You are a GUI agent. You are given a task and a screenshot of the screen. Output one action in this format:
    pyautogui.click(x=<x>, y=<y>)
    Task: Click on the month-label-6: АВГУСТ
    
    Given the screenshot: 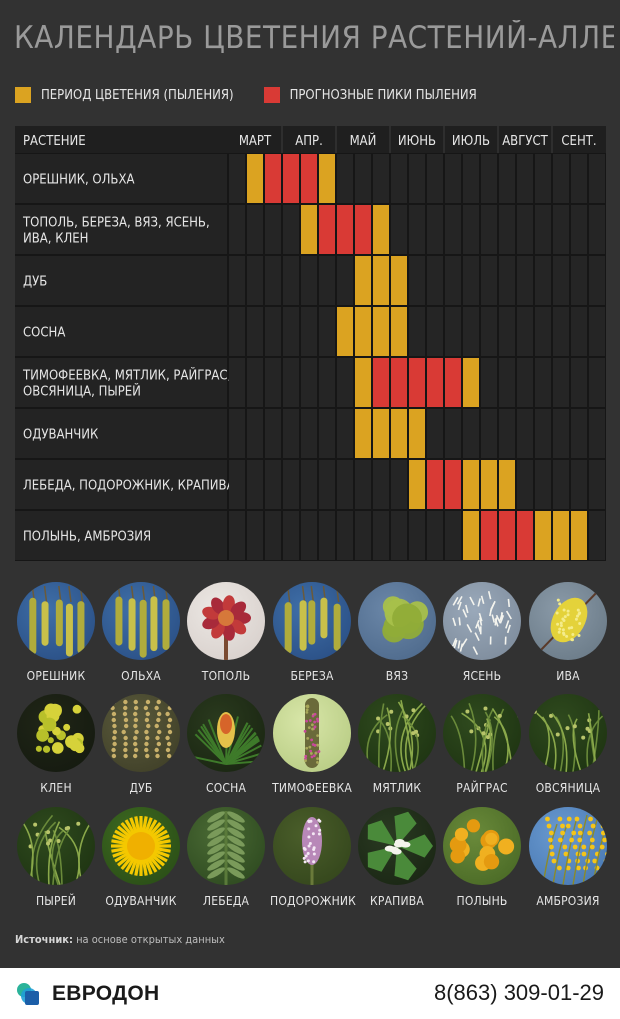 What is the action you would take?
    pyautogui.click(x=525, y=141)
    